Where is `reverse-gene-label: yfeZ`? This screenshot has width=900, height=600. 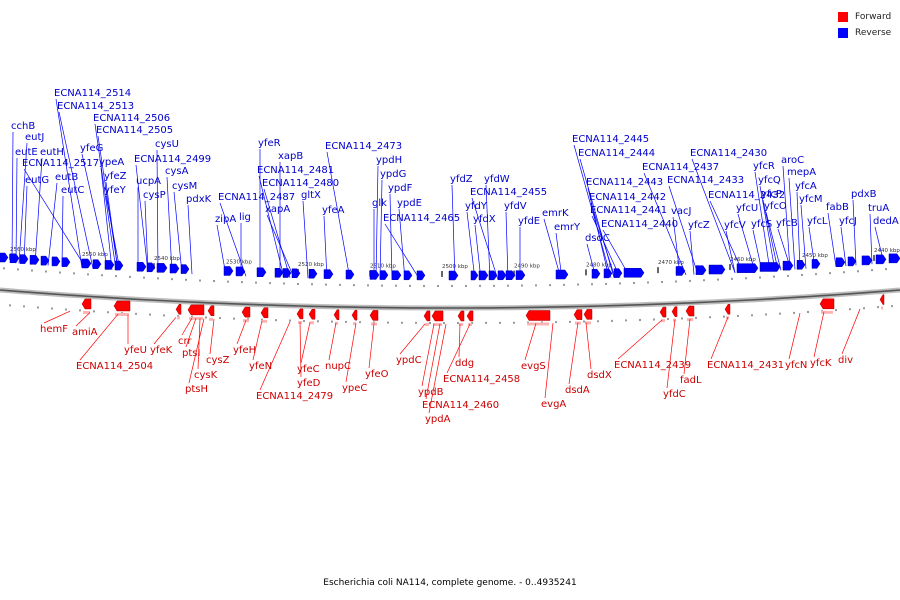
reverse-gene-label: yfeZ is located at coordinates (115, 176).